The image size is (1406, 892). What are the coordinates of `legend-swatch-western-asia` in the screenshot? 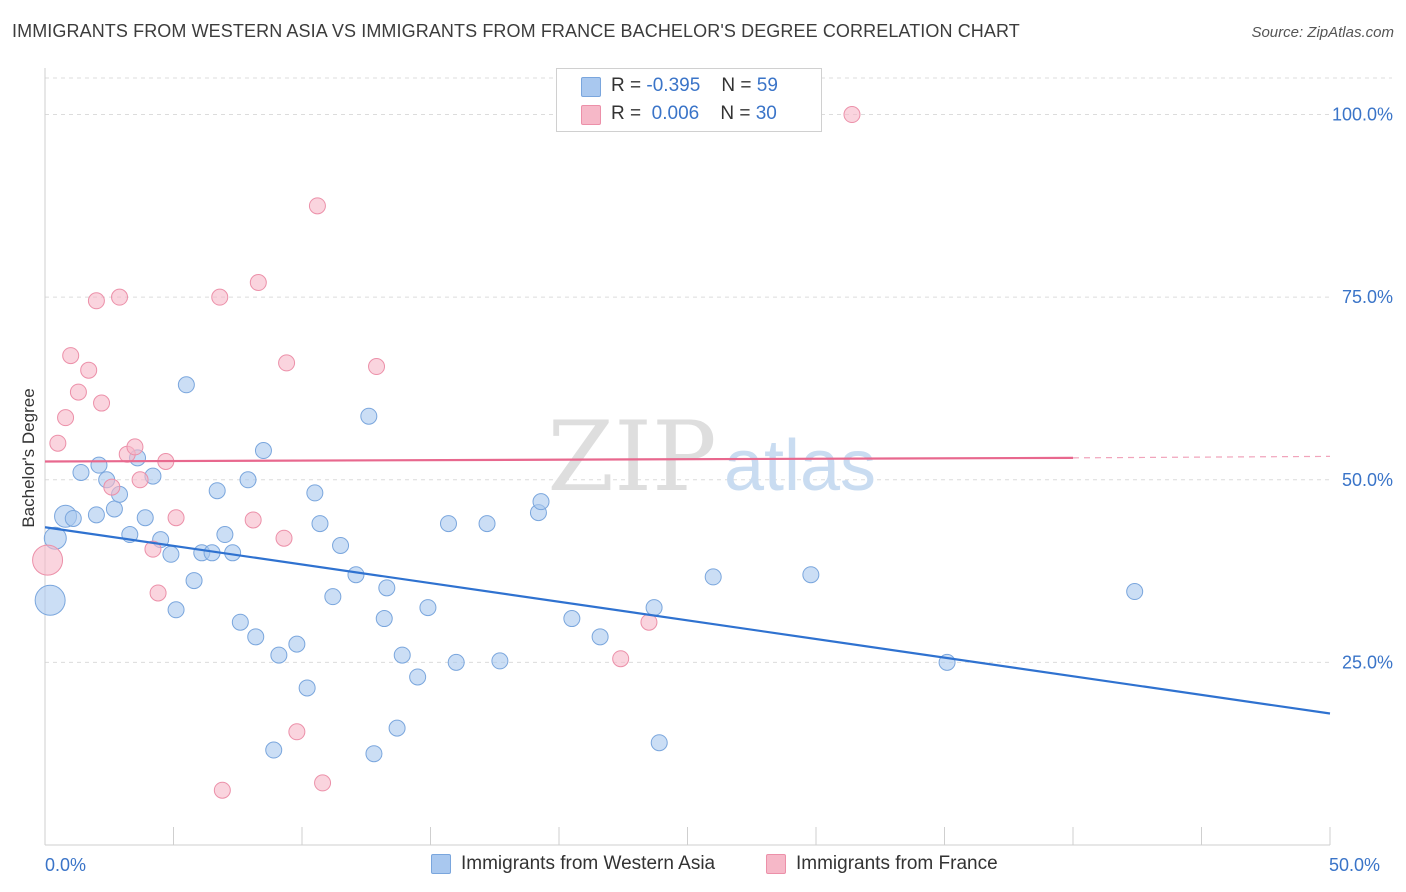 It's located at (591, 87).